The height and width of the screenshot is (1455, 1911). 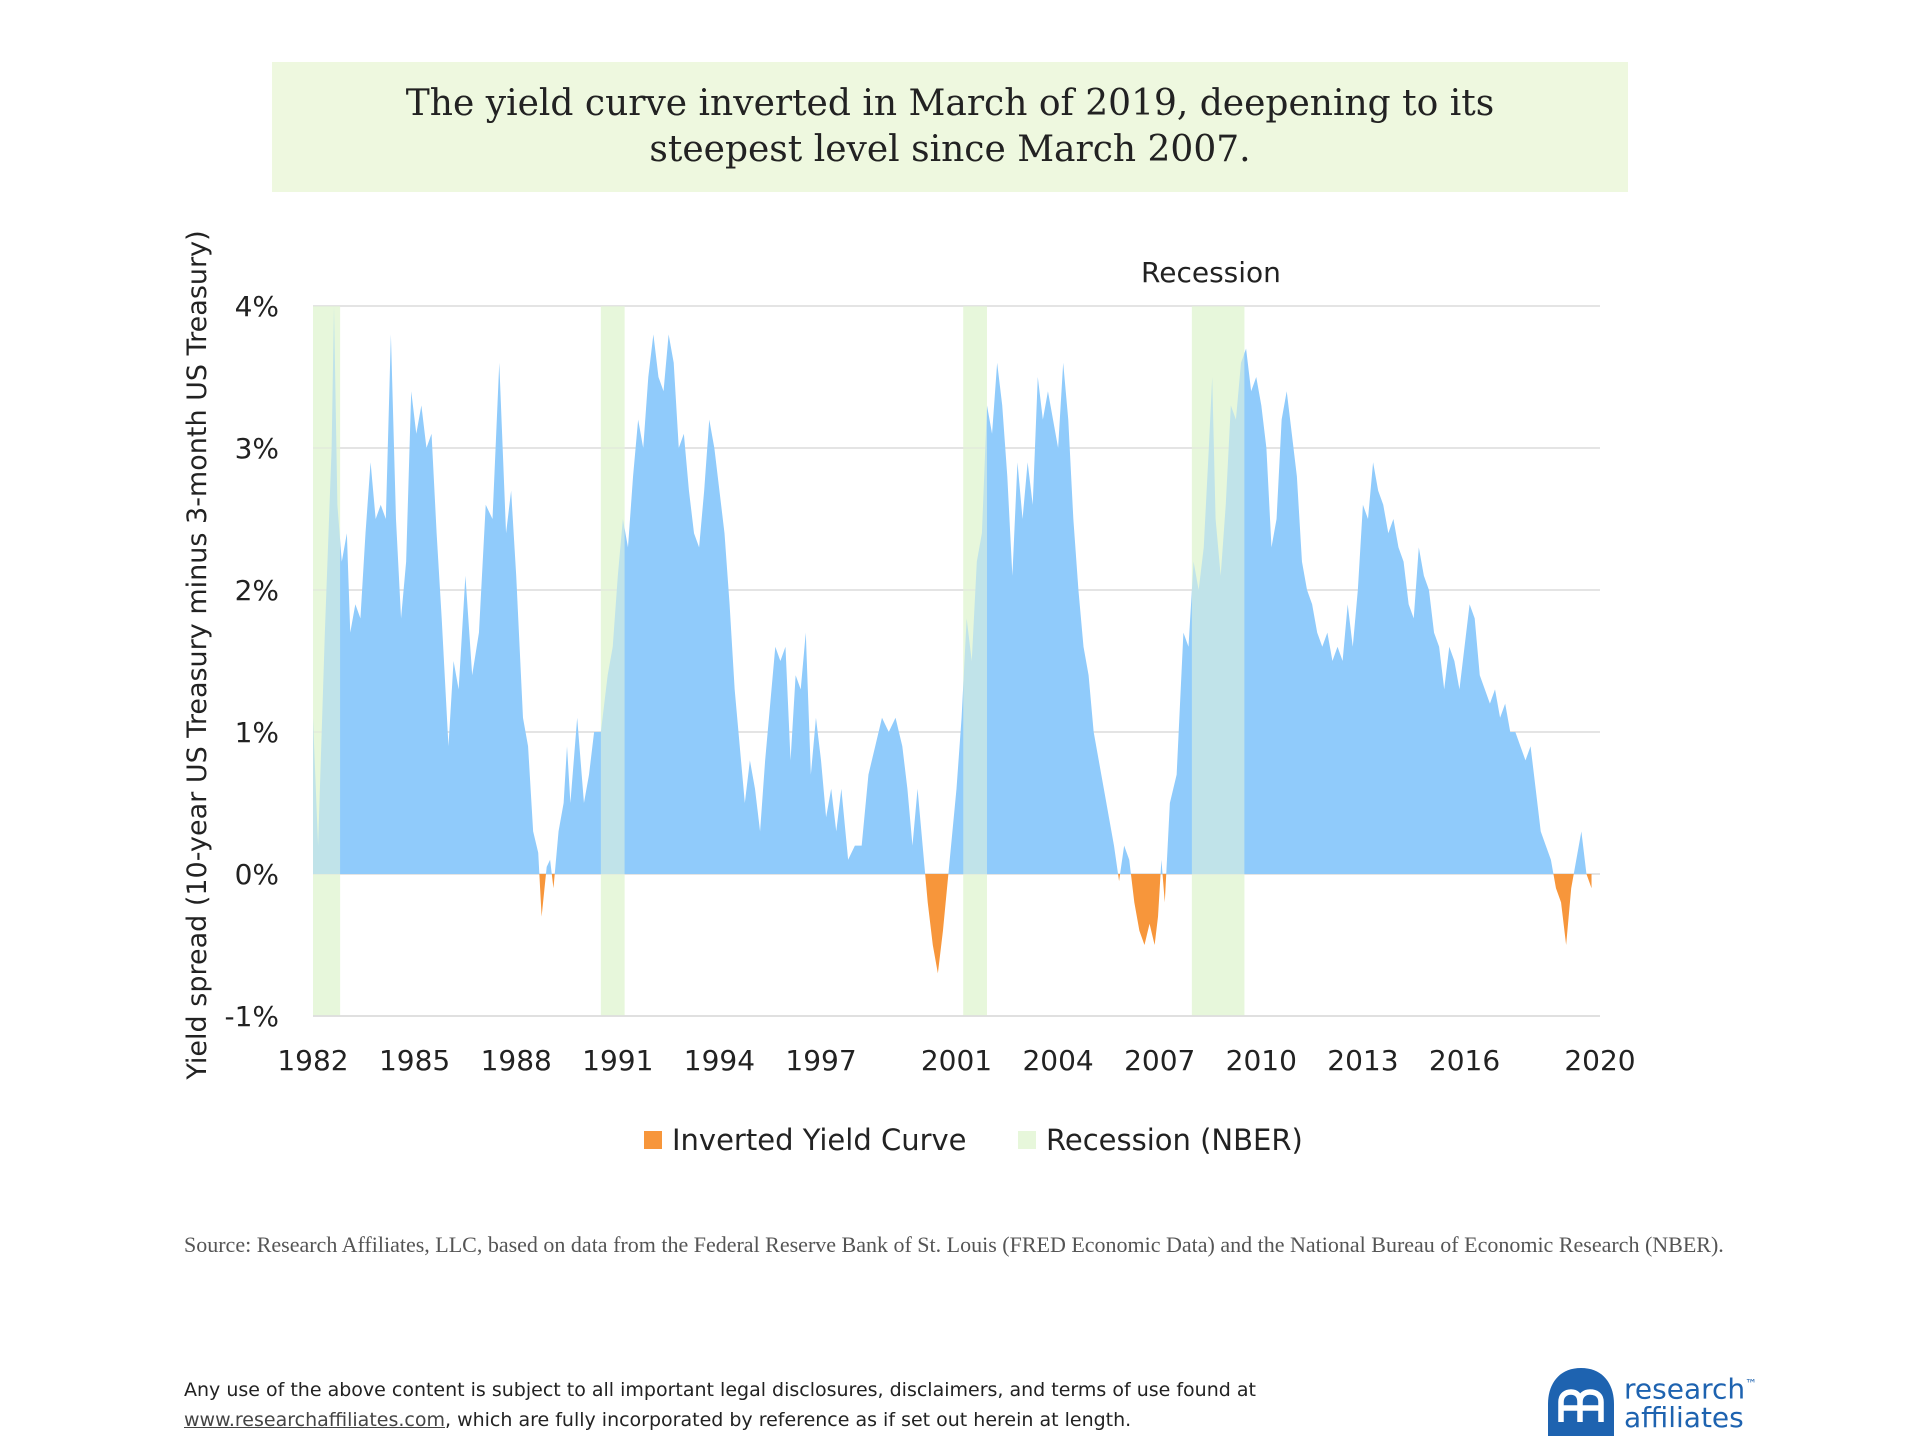 I want to click on y-tick-label: 4%, so click(x=257, y=306).